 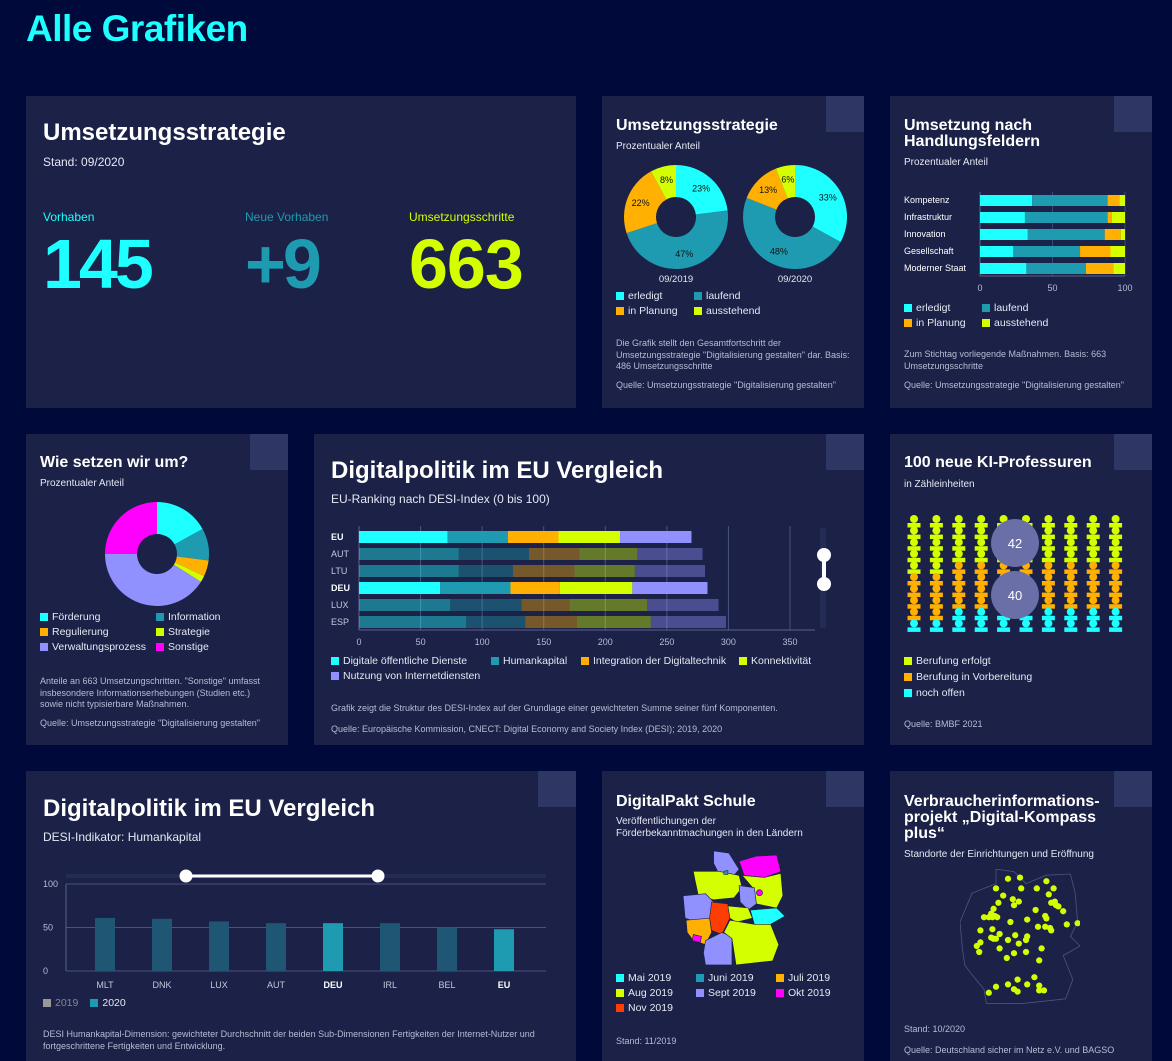 I want to click on kpi-neue-vorhaben: Neue Vorhaben +9, so click(x=286, y=257).